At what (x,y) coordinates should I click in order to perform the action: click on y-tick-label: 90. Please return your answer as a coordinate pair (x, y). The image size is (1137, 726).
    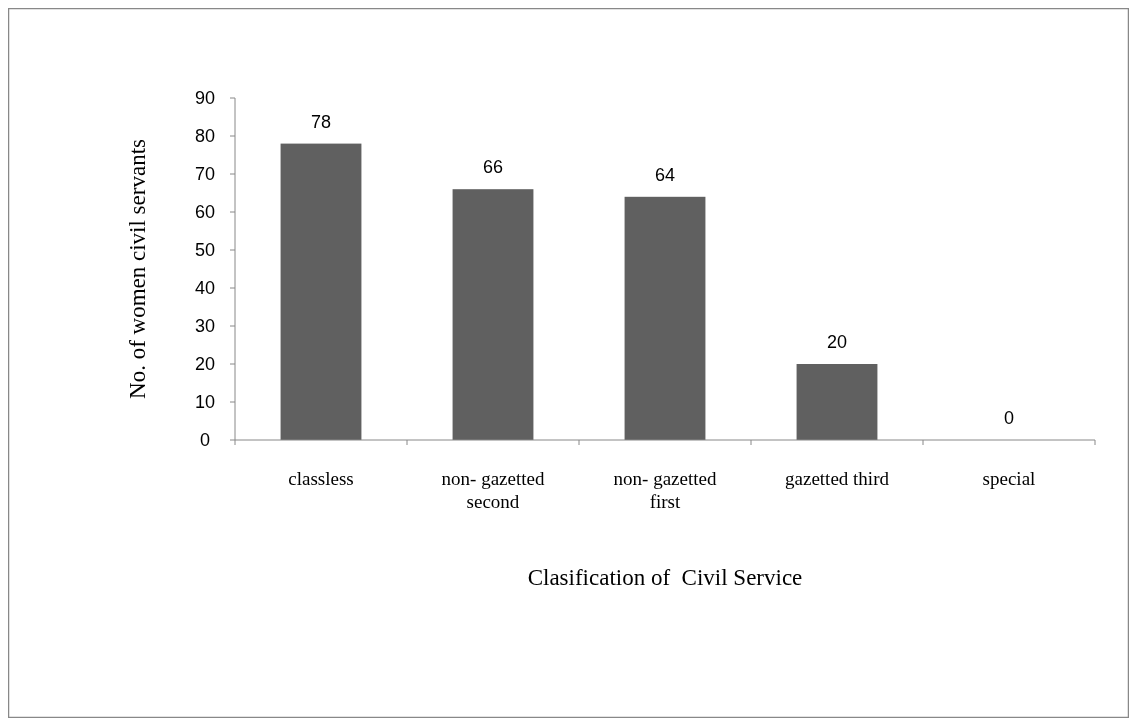
    Looking at the image, I should click on (205, 98).